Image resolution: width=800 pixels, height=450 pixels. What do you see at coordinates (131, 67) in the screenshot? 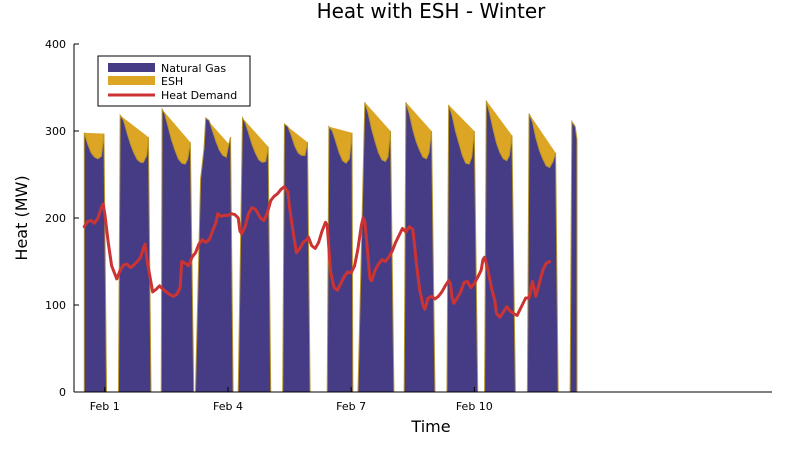
I see `legend-swatch-natural-gas` at bounding box center [131, 67].